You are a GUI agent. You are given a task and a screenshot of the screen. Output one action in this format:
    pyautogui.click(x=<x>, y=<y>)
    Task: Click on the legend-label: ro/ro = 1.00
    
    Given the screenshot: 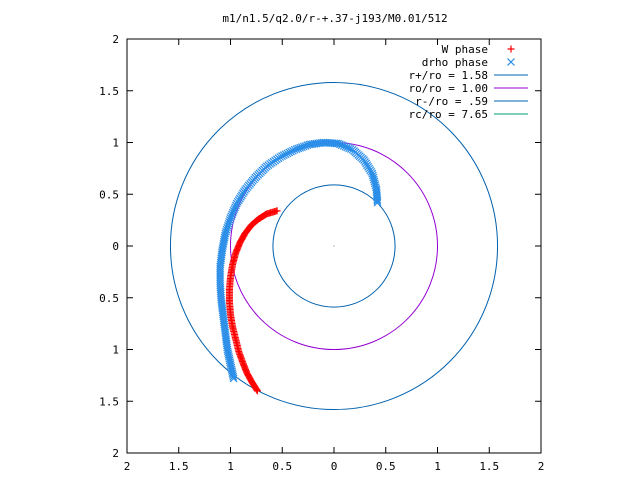 What is the action you would take?
    pyautogui.click(x=448, y=88)
    